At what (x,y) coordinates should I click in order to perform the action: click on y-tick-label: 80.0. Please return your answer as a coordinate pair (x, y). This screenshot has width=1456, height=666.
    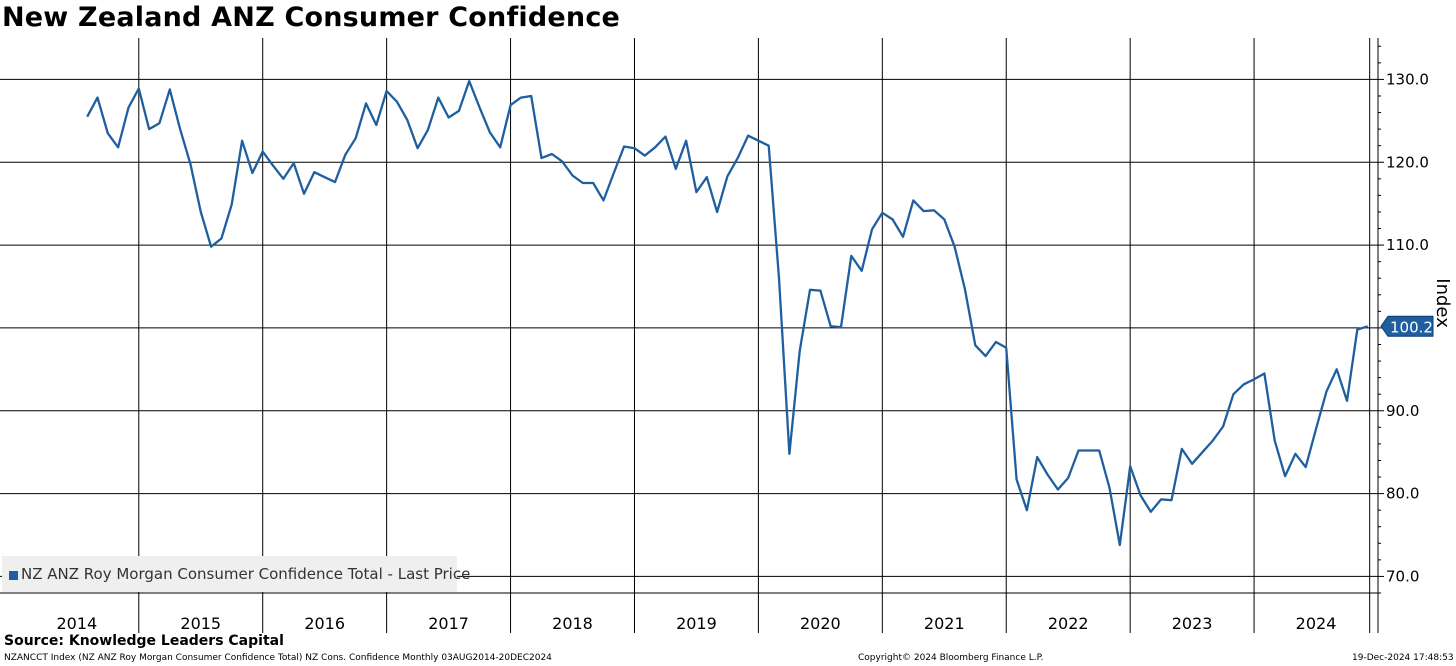
    Looking at the image, I should click on (1402, 494).